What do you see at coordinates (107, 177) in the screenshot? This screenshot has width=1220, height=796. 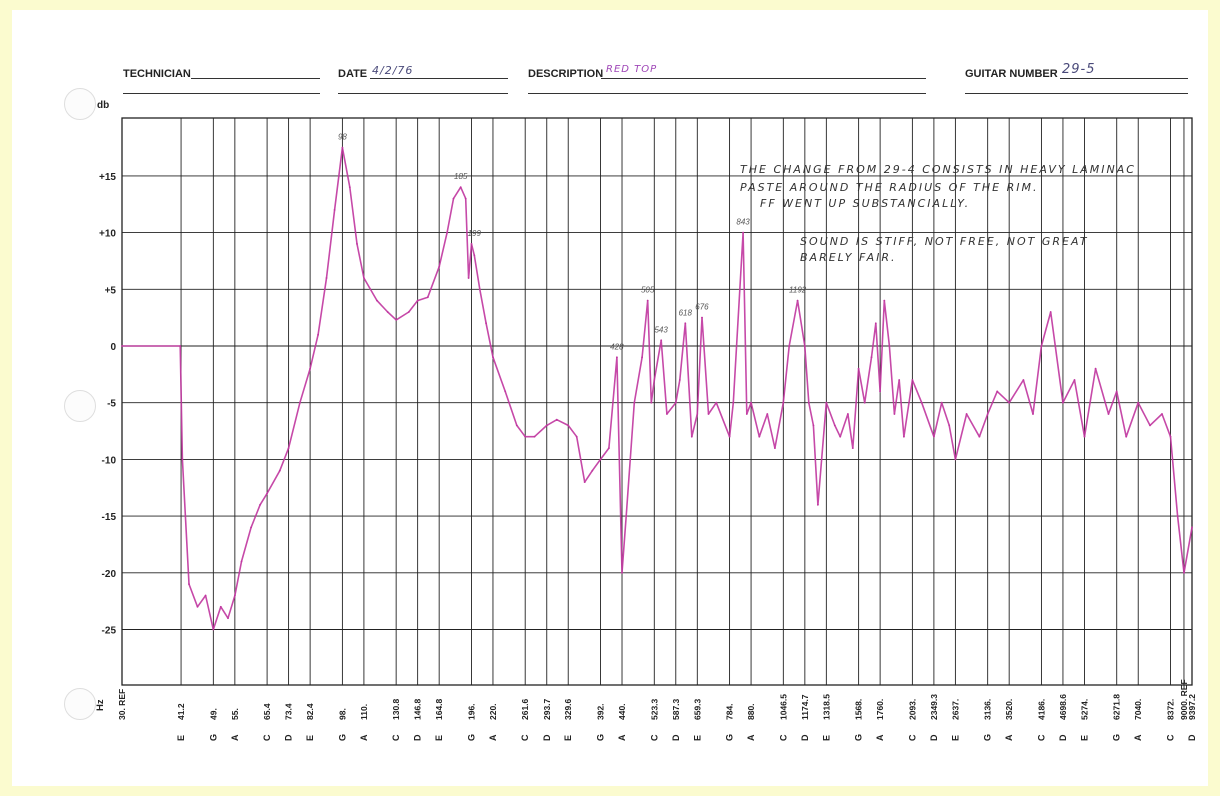 I see `y-tick-label: +15` at bounding box center [107, 177].